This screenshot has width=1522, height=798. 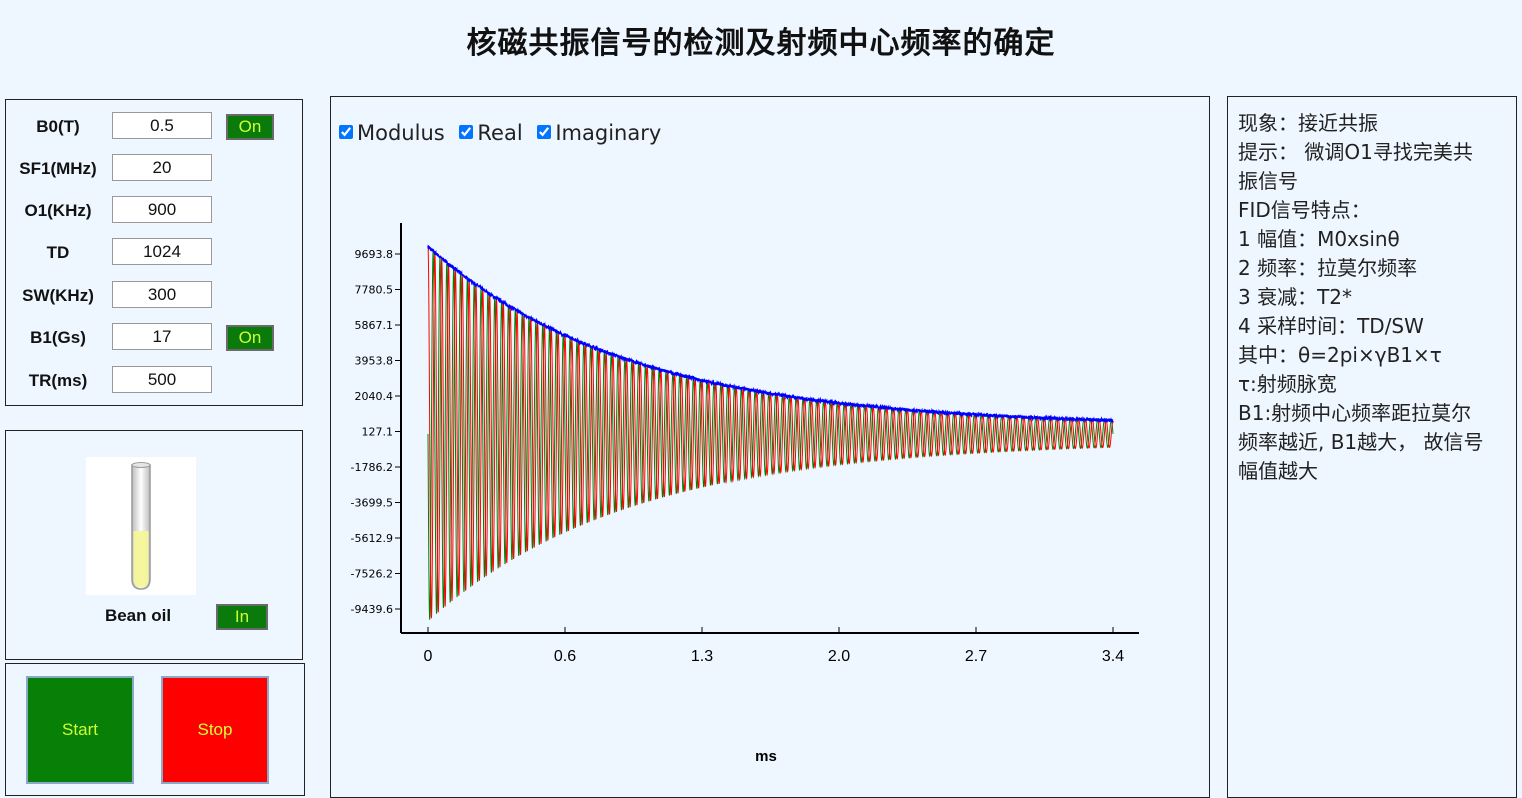 I want to click on legend-modulus-label: Modulus, so click(x=401, y=133).